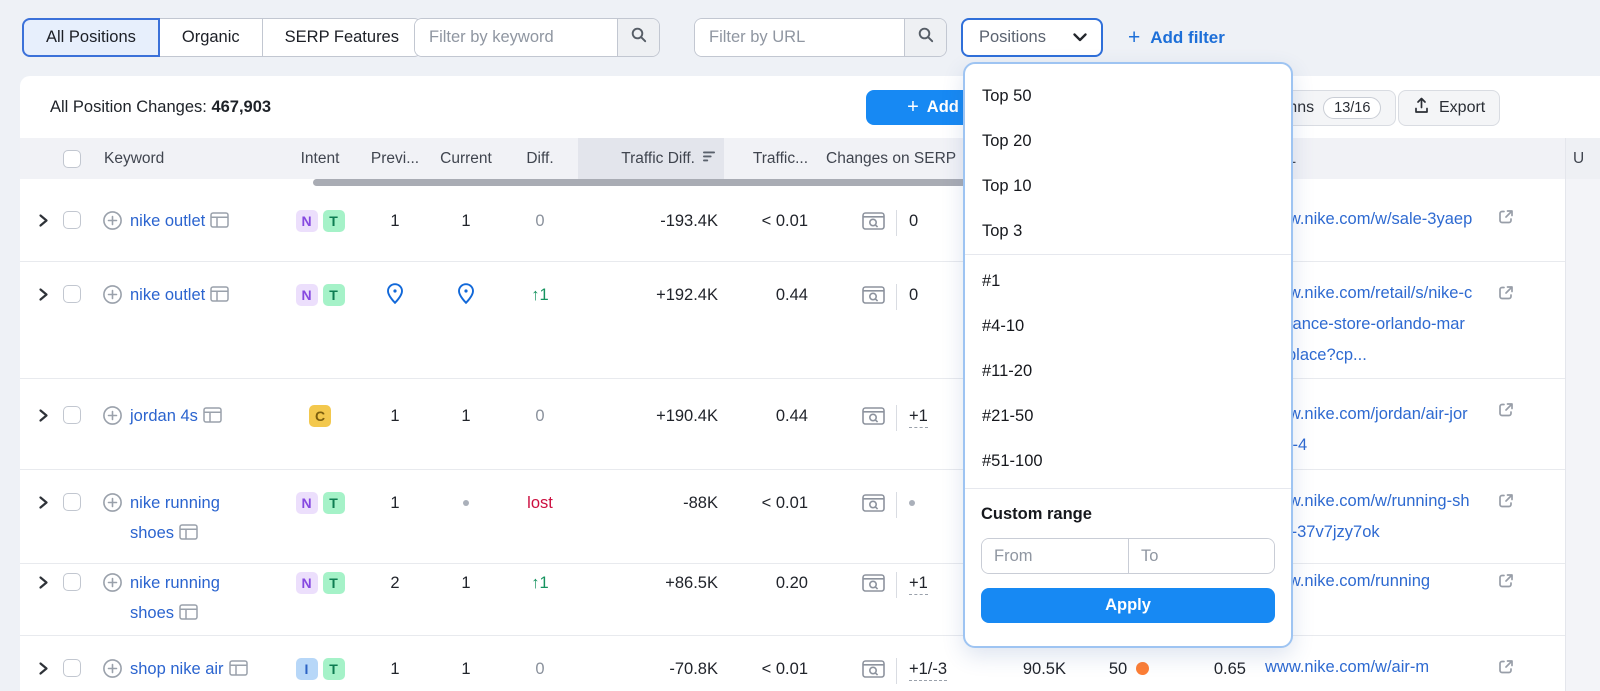 This screenshot has height=691, width=1600. What do you see at coordinates (466, 663) in the screenshot?
I see `current-position-cell: 1` at bounding box center [466, 663].